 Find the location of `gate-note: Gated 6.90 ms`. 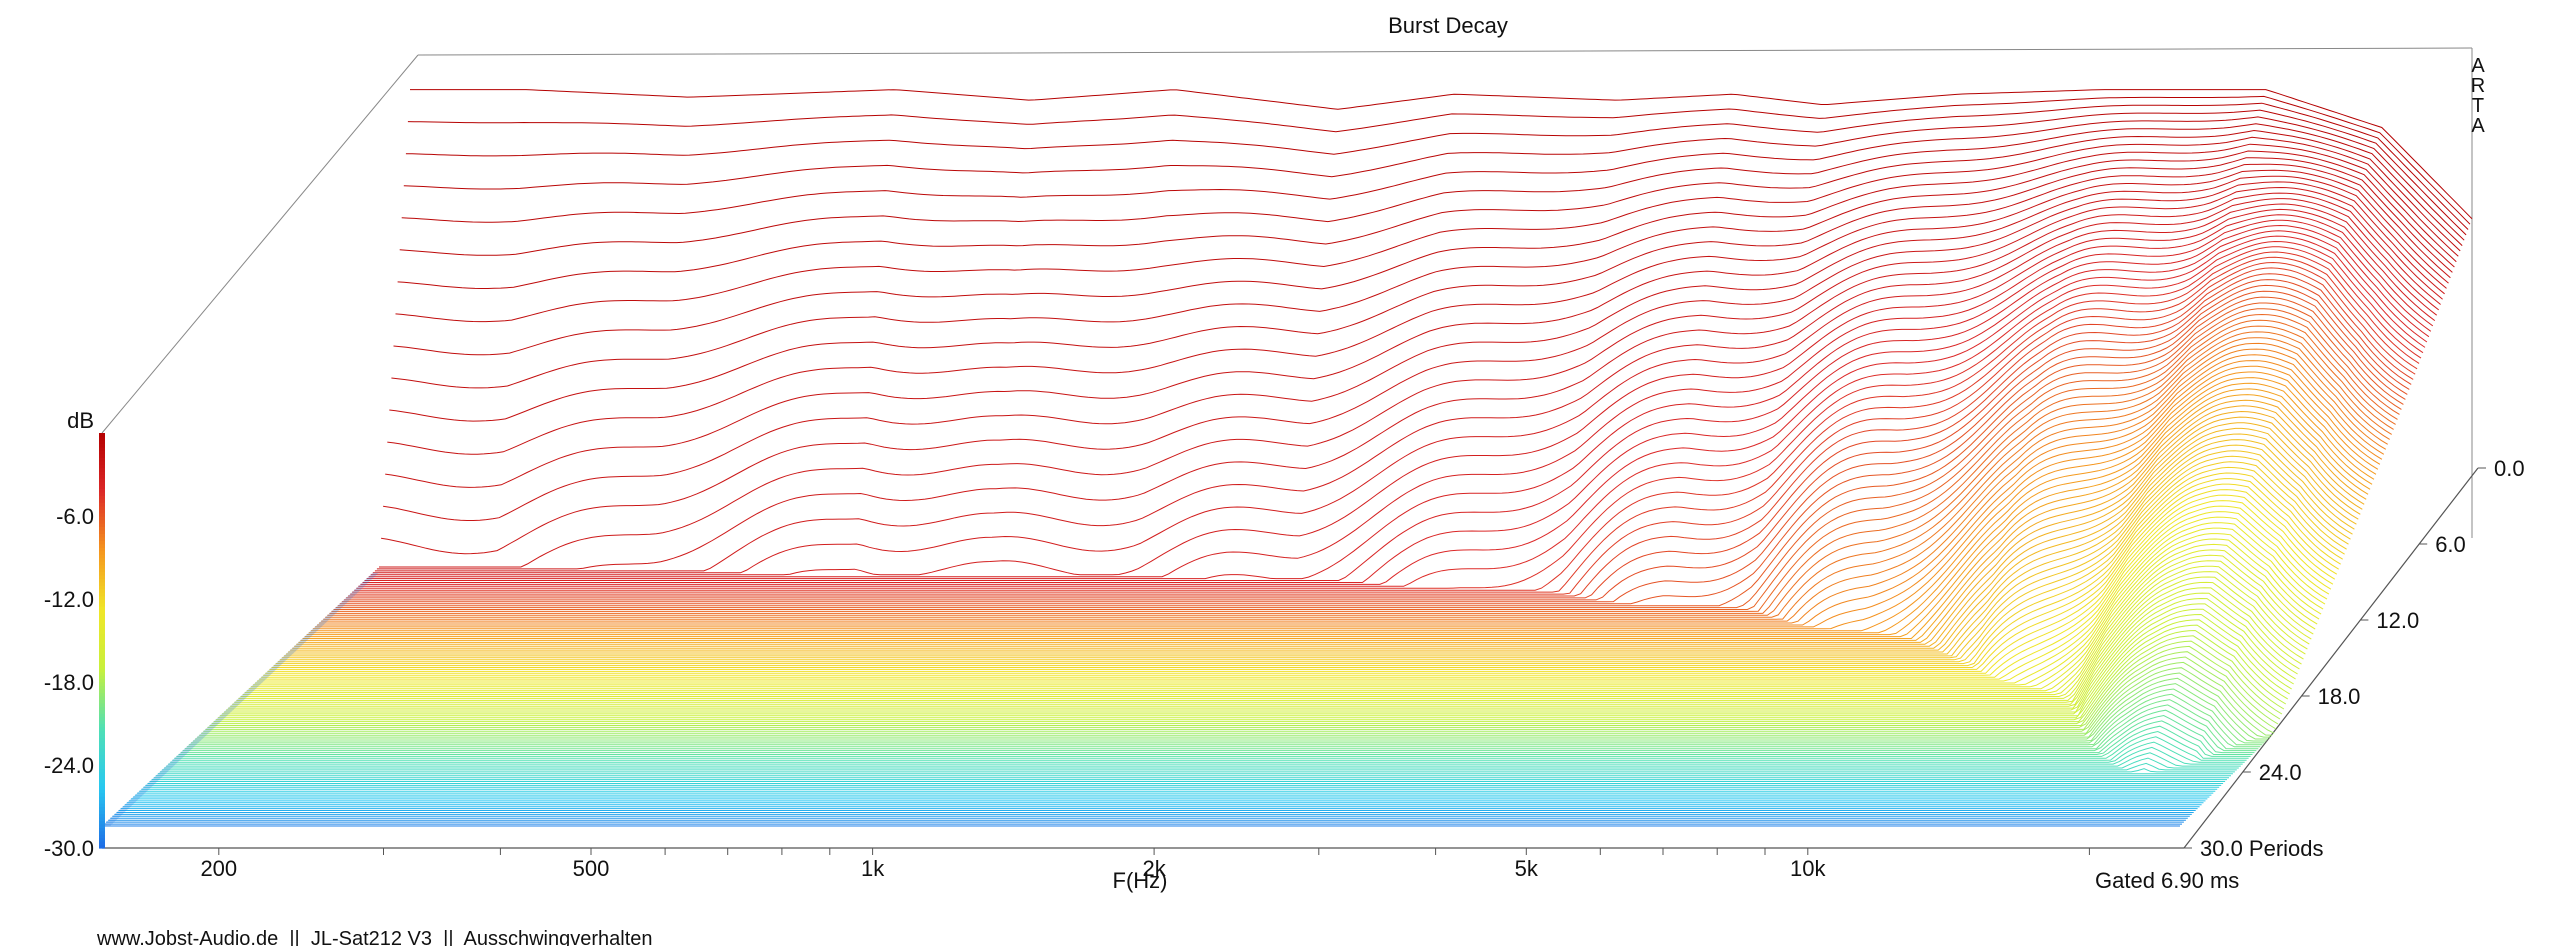

gate-note: Gated 6.90 ms is located at coordinates (2167, 880).